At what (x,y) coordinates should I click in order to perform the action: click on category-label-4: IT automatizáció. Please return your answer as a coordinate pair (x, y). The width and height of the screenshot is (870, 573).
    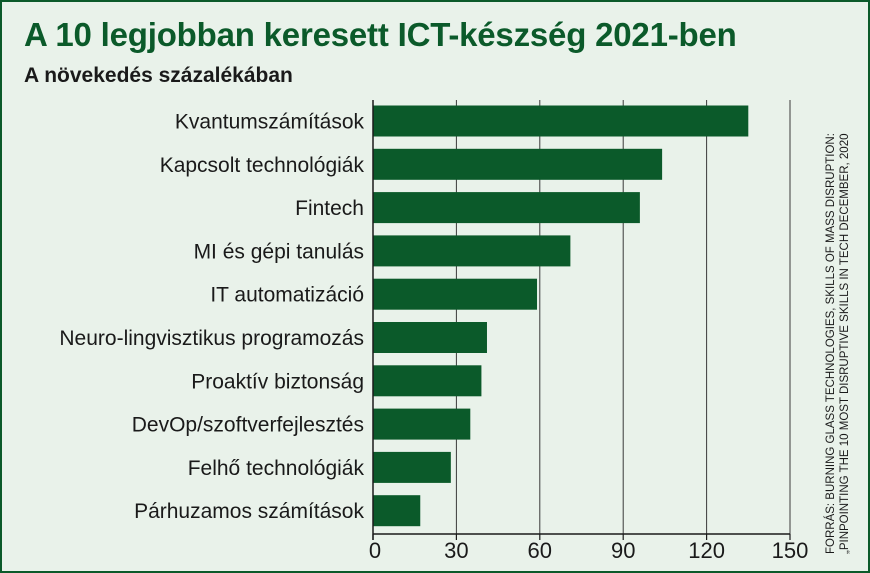
    Looking at the image, I should click on (287, 295).